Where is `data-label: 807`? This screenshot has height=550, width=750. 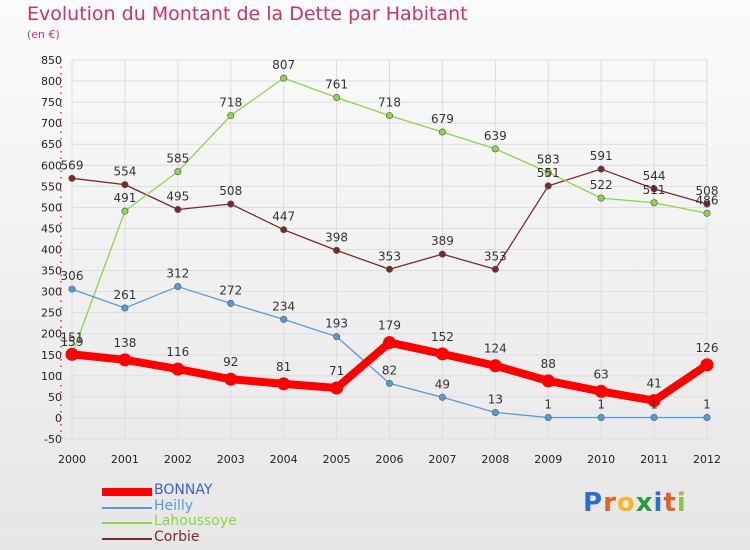
data-label: 807 is located at coordinates (283, 65).